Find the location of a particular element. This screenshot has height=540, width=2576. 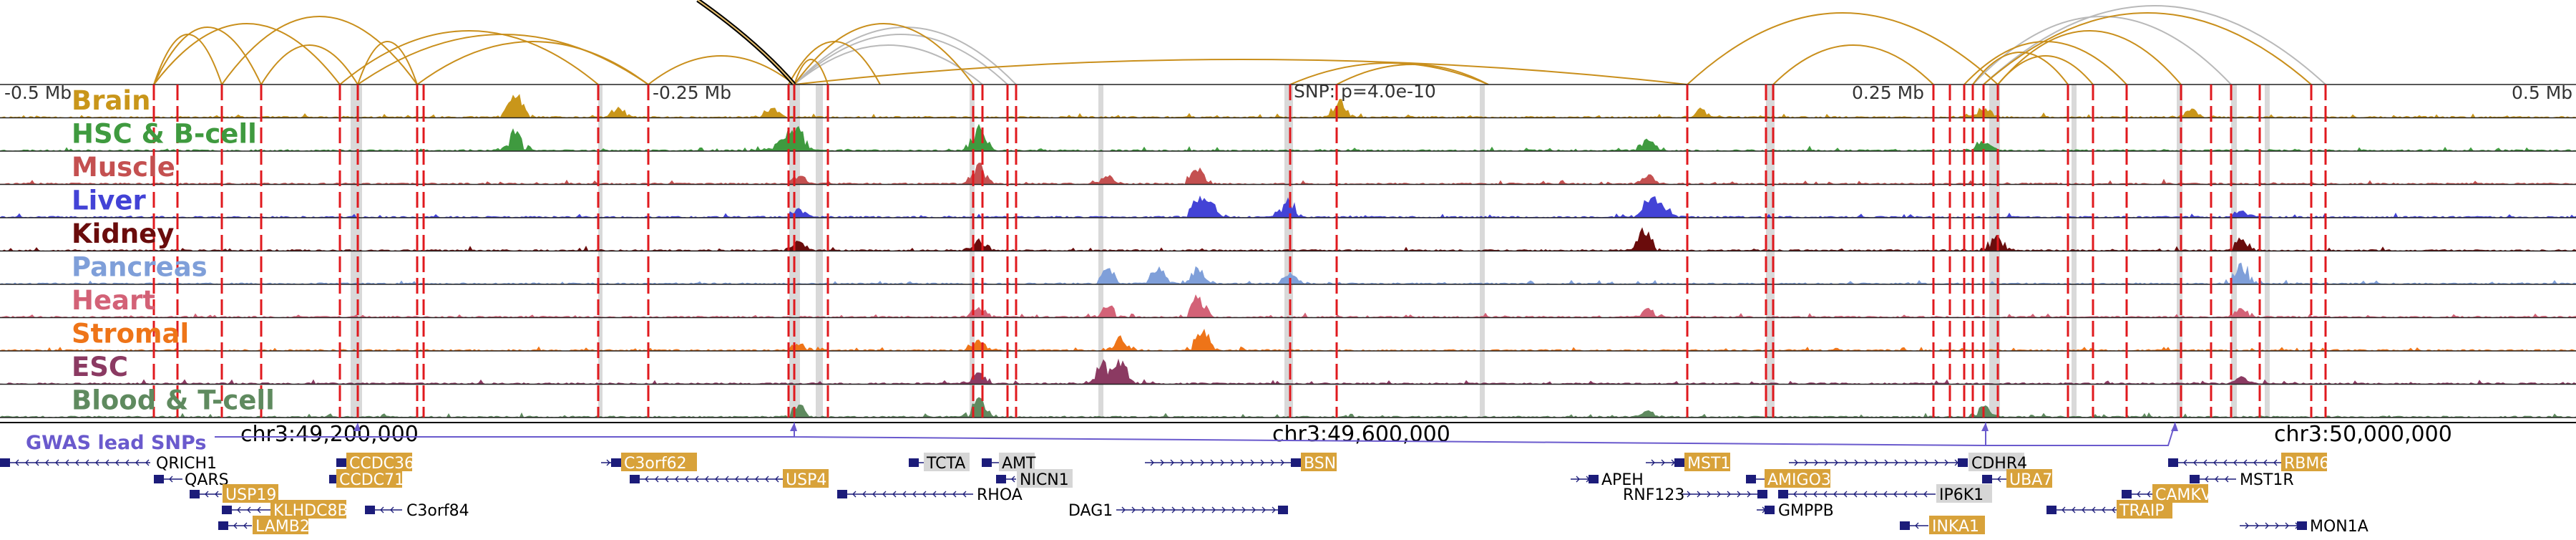

gene-uba7: UBA7 is located at coordinates (2017, 479).